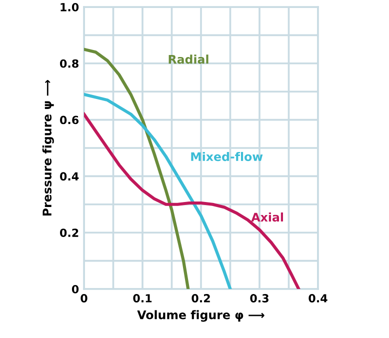  Describe the element at coordinates (188, 59) in the screenshot. I see `text: Radial` at that location.